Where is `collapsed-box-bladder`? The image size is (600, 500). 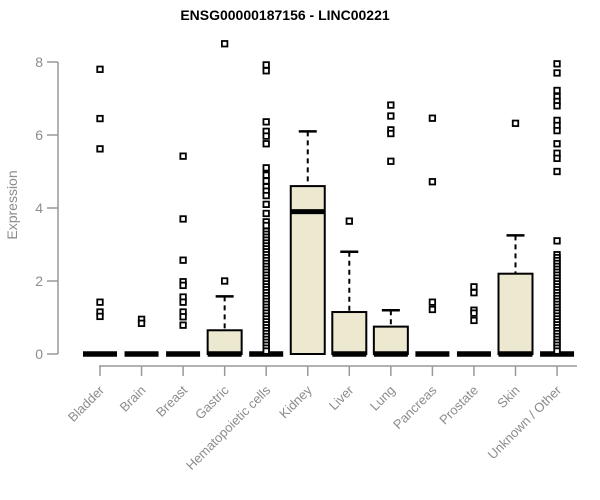 collapsed-box-bladder is located at coordinates (100, 354).